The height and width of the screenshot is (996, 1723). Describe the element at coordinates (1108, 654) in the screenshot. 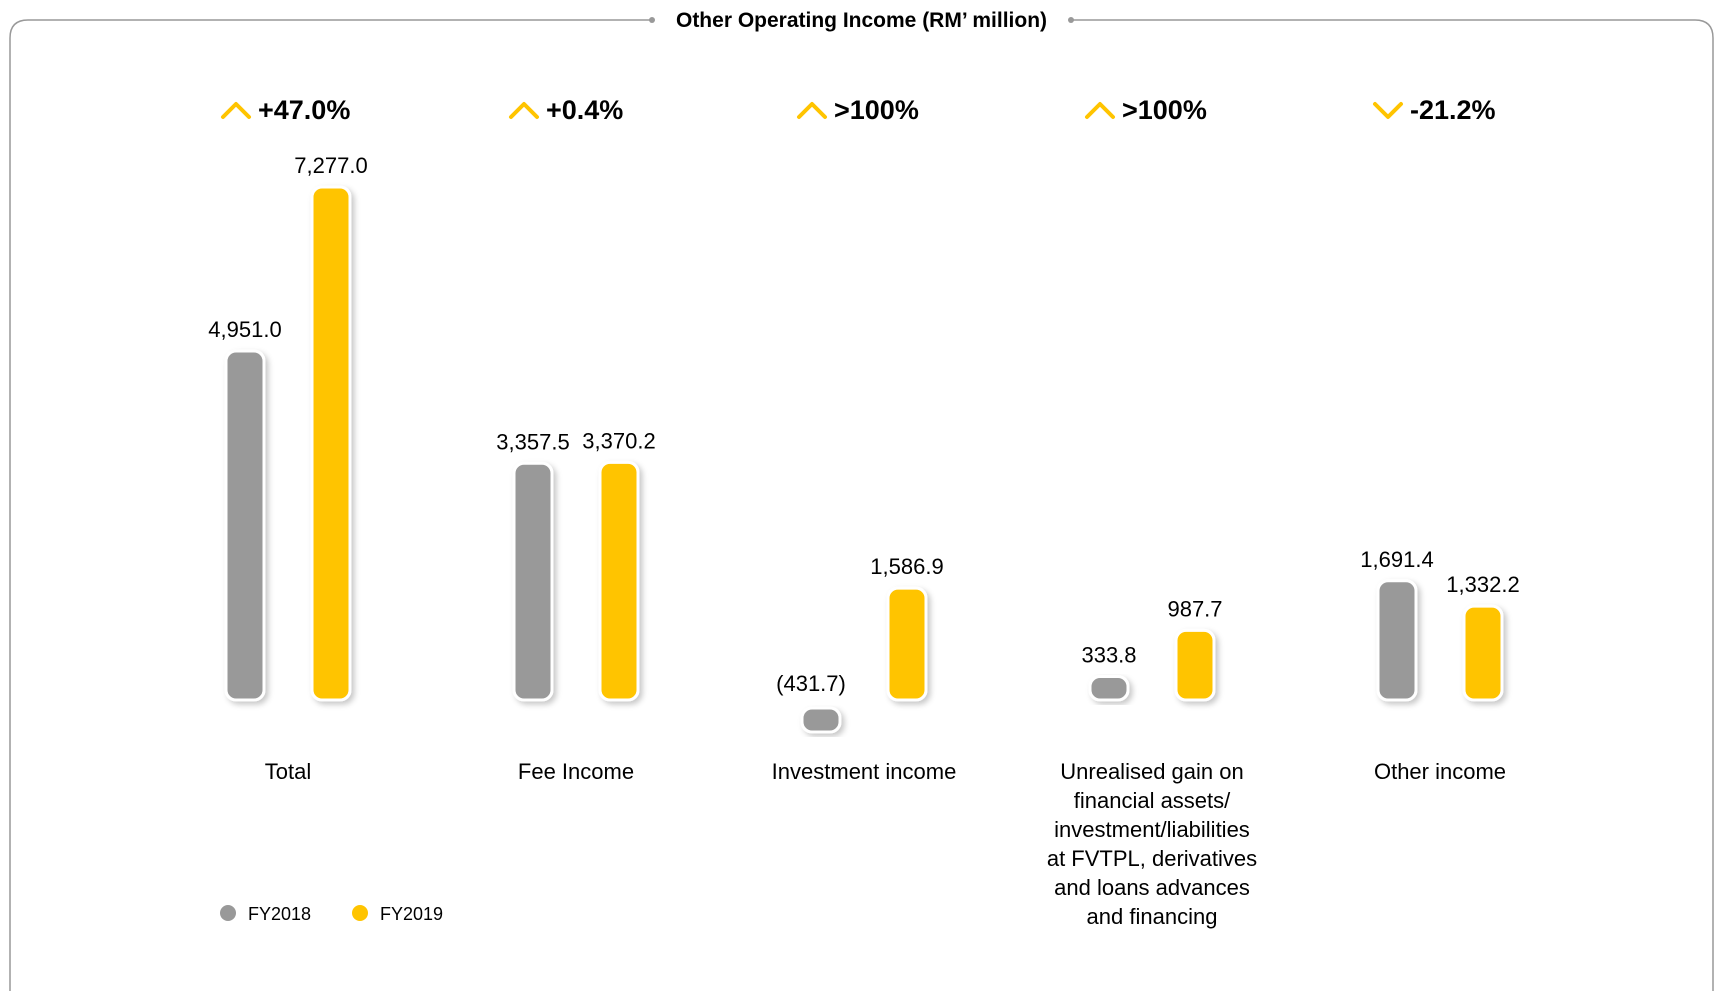

I see `value-label: 333.8` at that location.